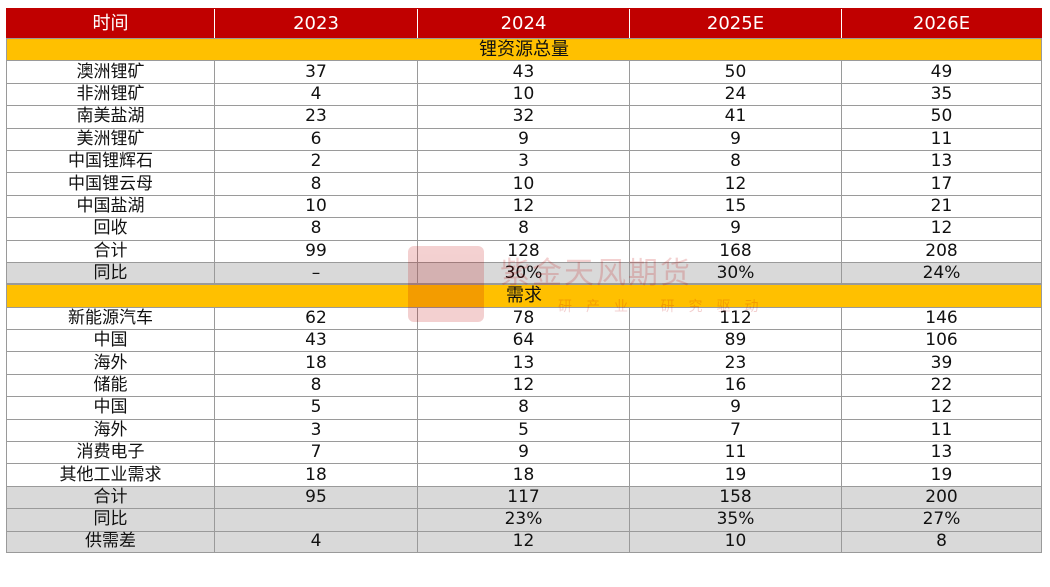  What do you see at coordinates (941, 273) in the screenshot?
I see `table-cell: 24%` at bounding box center [941, 273].